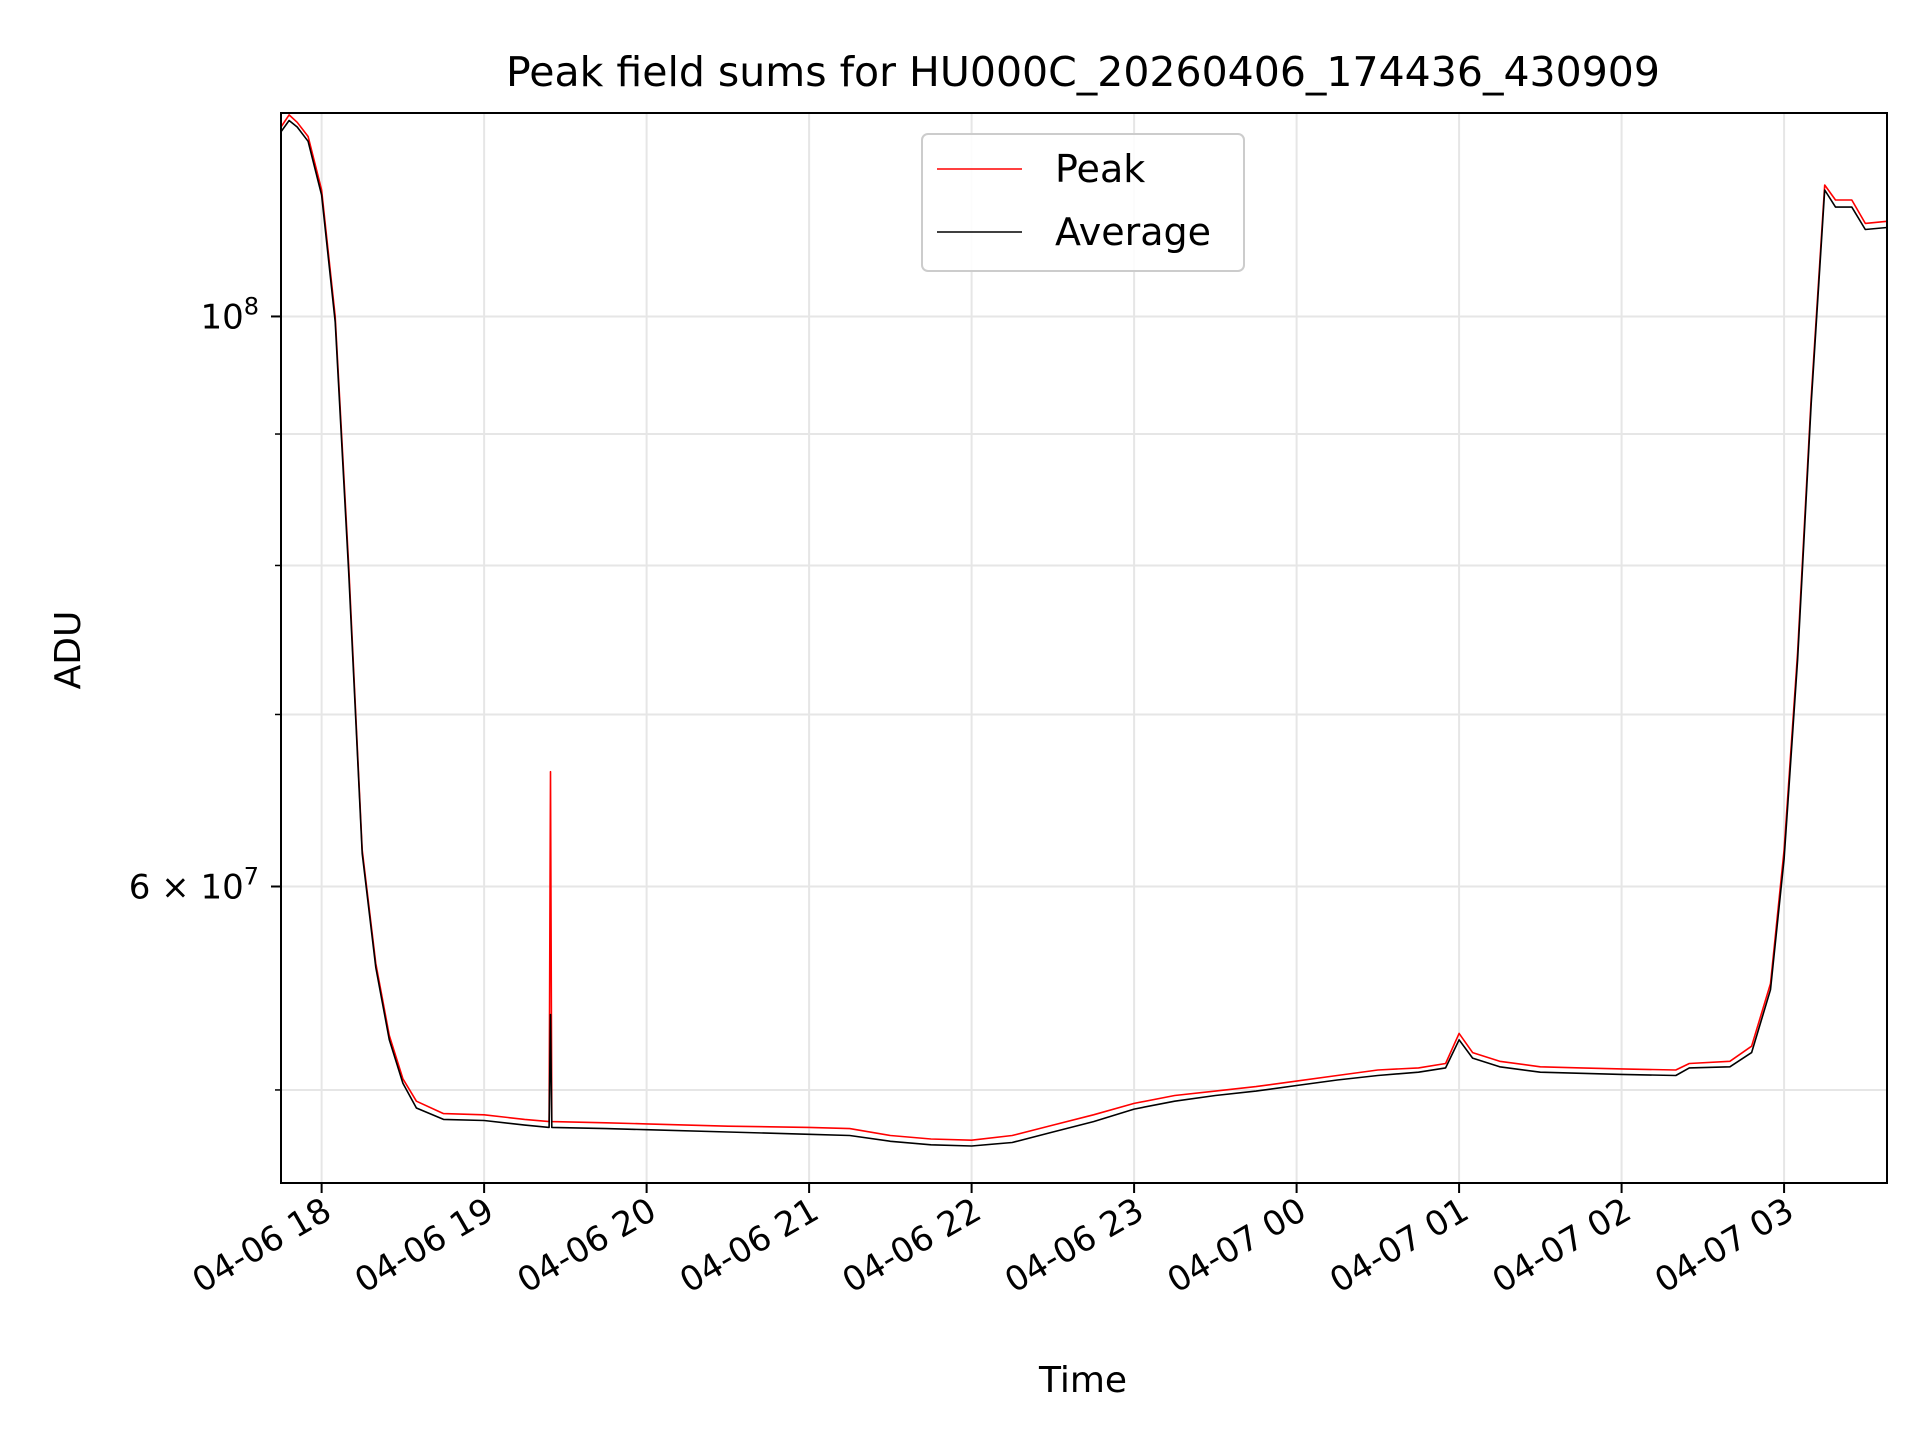 The height and width of the screenshot is (1440, 1920). Describe the element at coordinates (1133, 232) in the screenshot. I see `legend-label-average: Average` at that location.